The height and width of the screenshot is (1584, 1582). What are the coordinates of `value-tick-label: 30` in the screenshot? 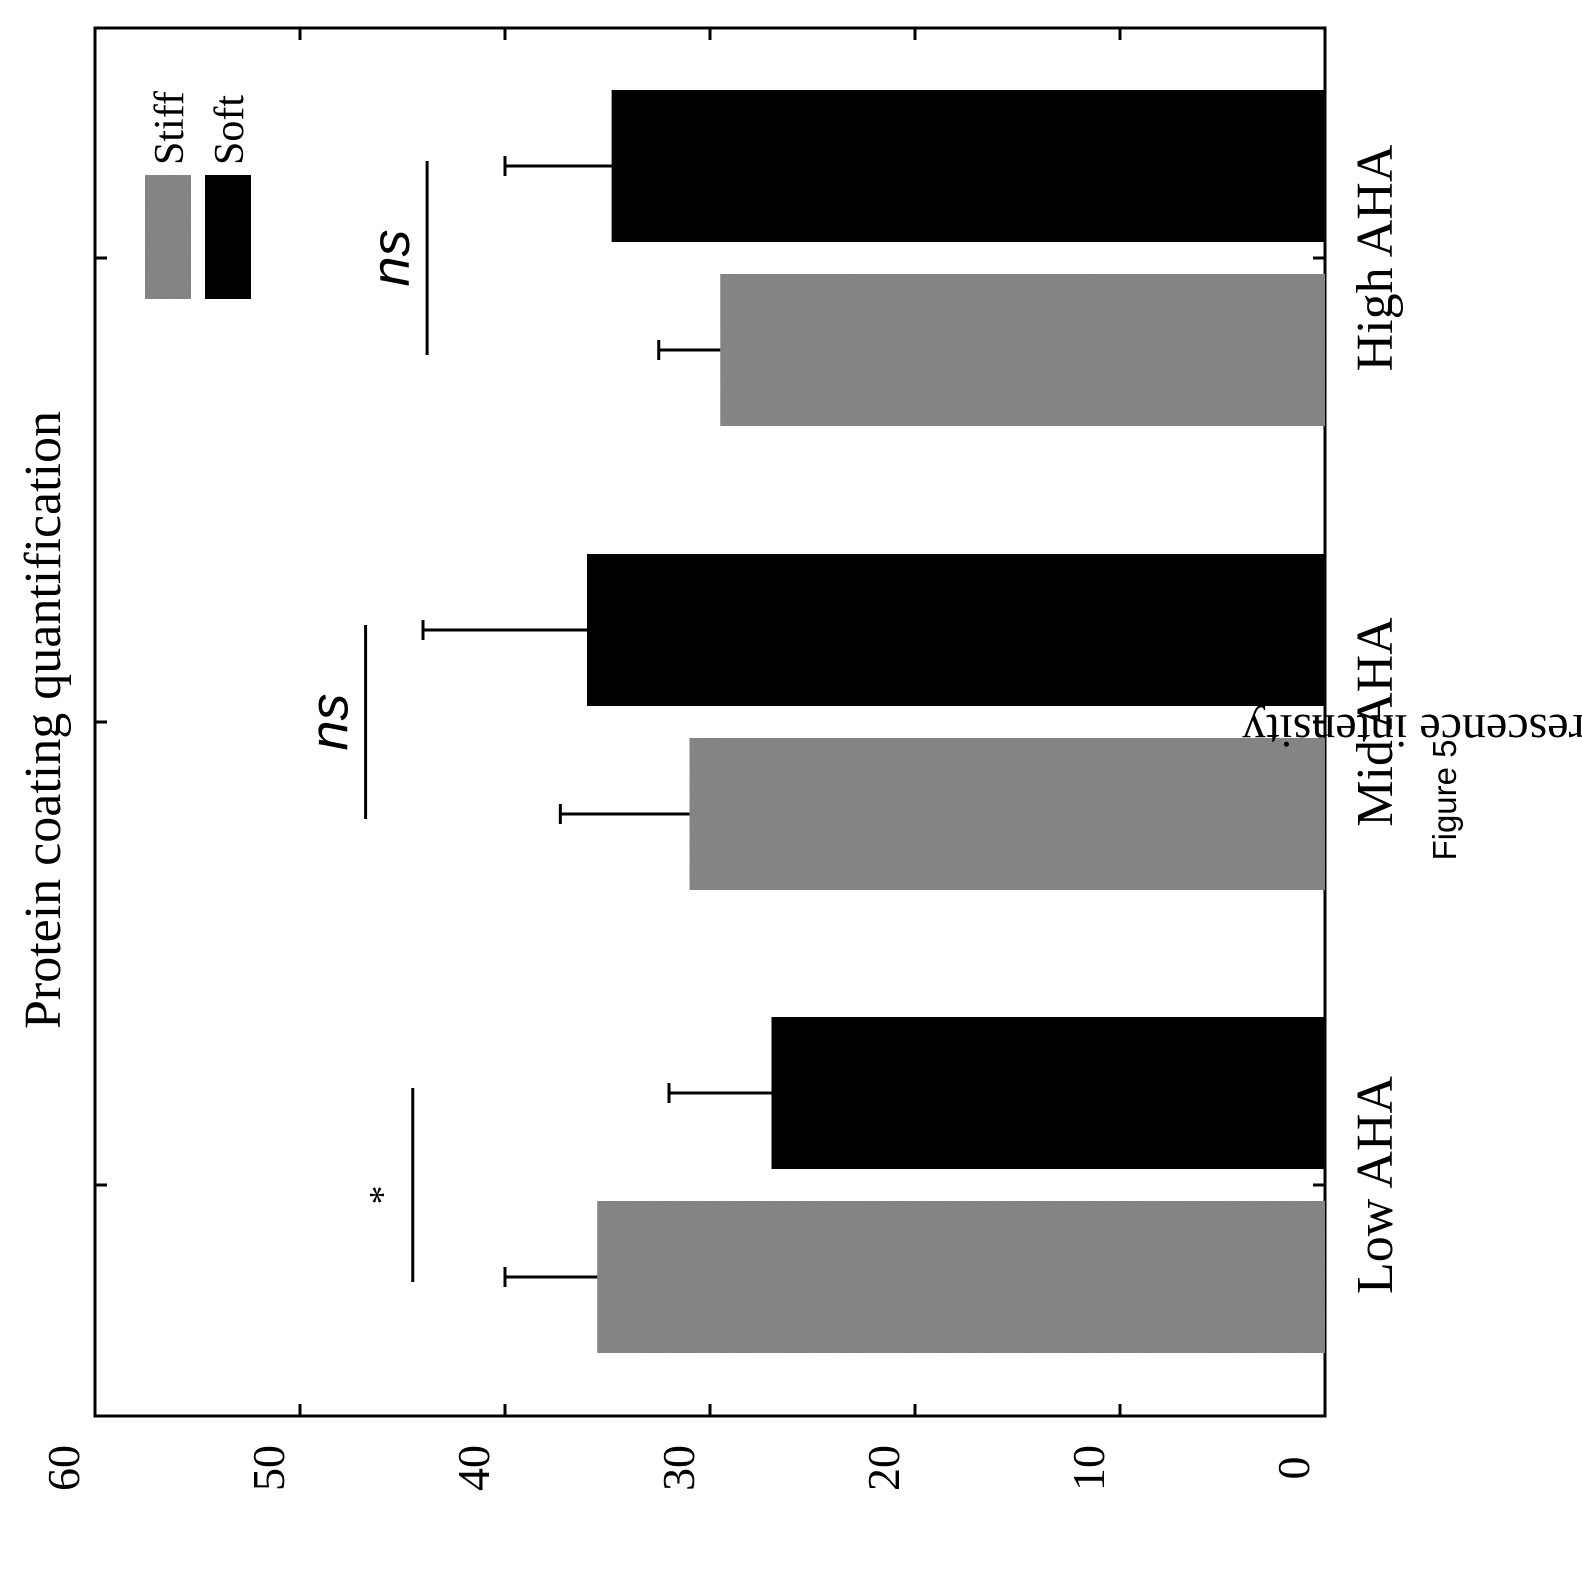 It's located at (678, 1468).